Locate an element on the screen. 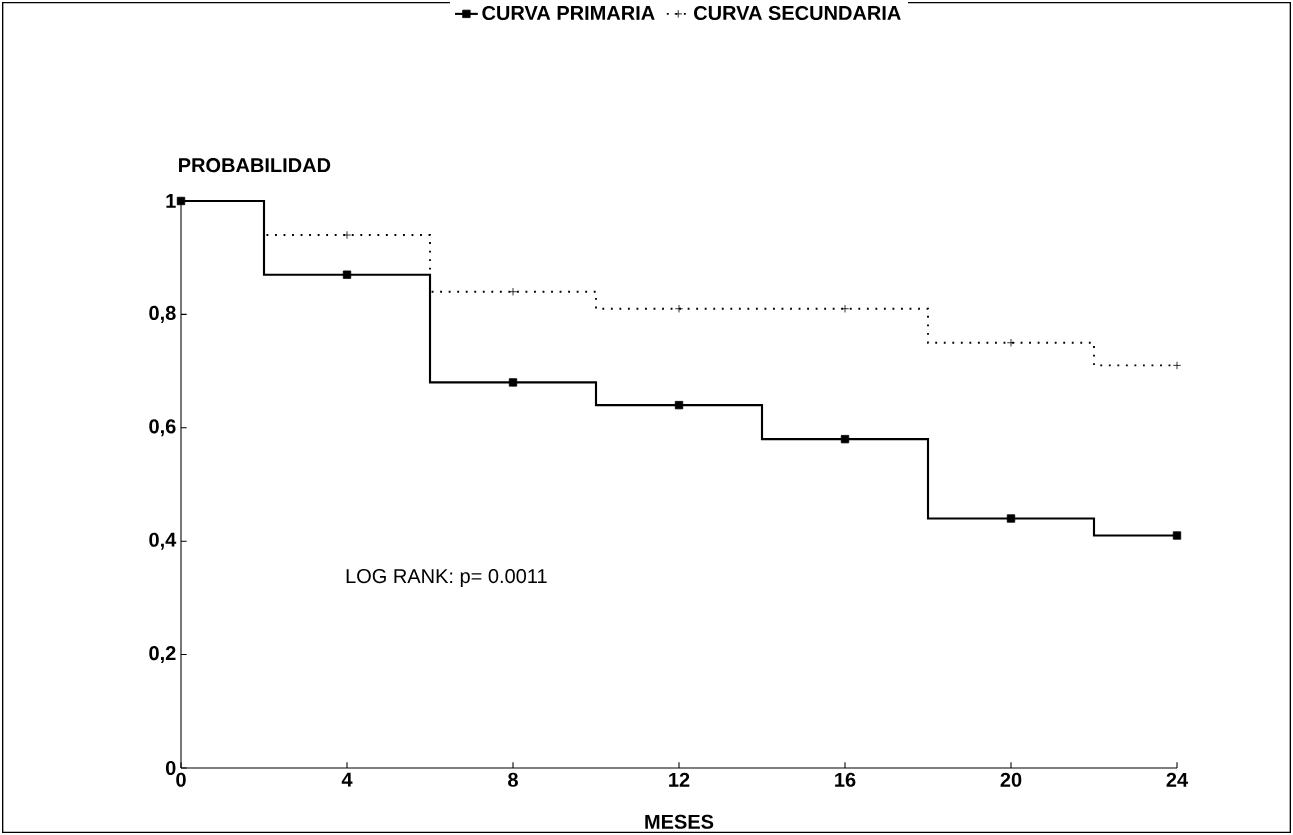 The height and width of the screenshot is (835, 1293). y-tick-label: 0,6 is located at coordinates (162, 428).